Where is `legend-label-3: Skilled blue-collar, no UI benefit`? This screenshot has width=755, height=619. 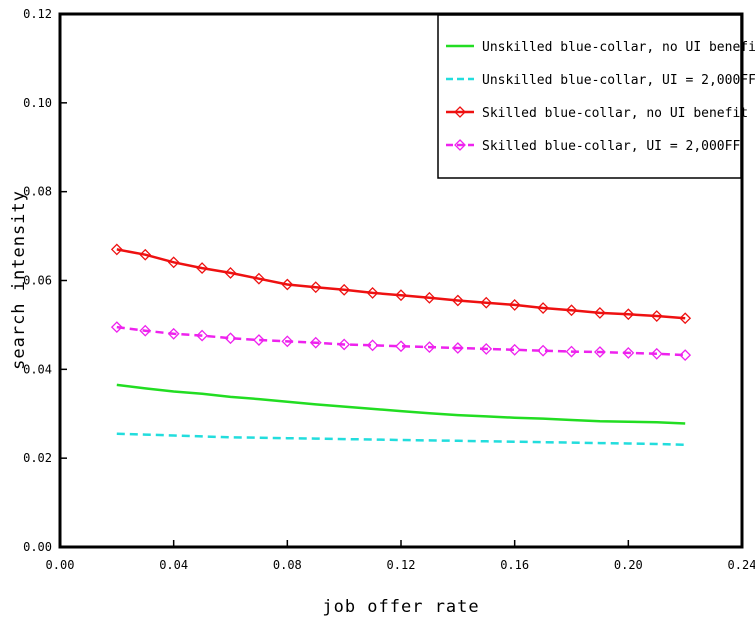 legend-label-3: Skilled blue-collar, no UI benefit is located at coordinates (615, 113).